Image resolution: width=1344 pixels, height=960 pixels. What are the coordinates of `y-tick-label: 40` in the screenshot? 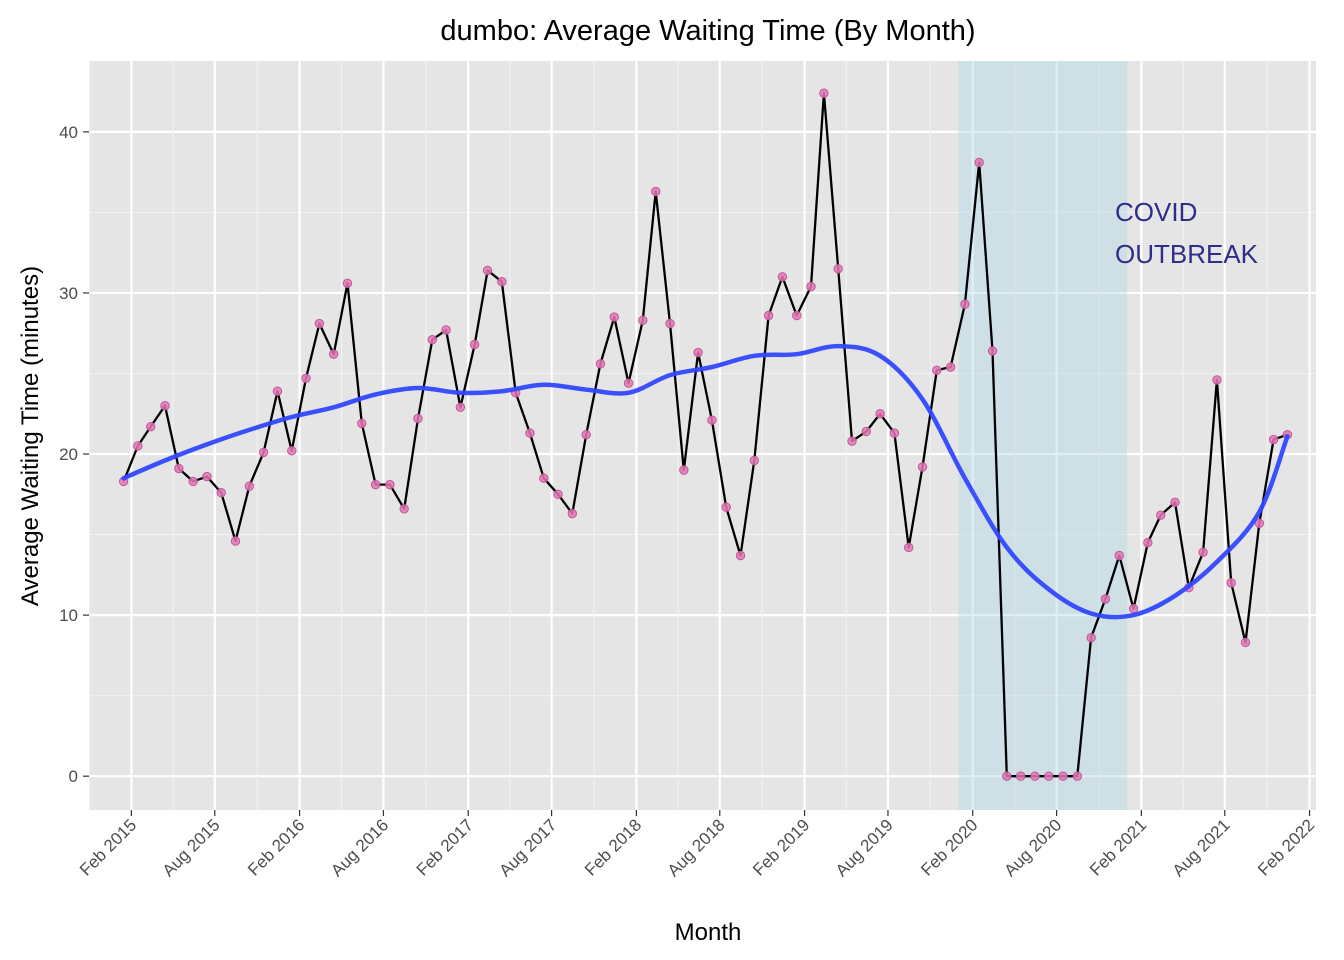 It's located at (68, 132).